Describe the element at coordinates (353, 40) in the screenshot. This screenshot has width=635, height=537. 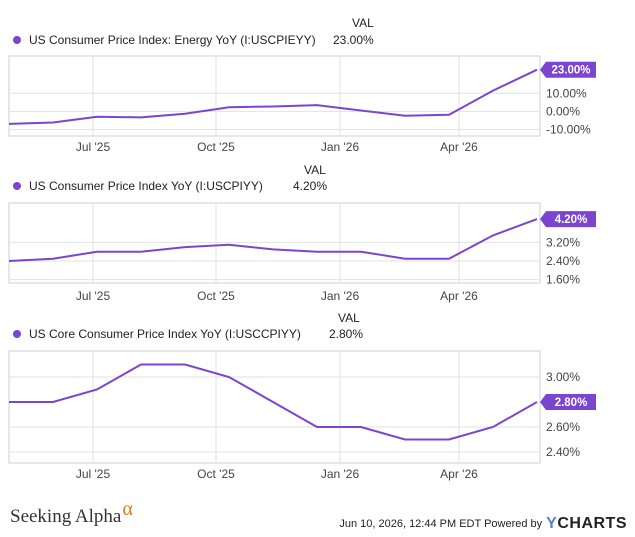
I see `current-value: 23.00%` at that location.